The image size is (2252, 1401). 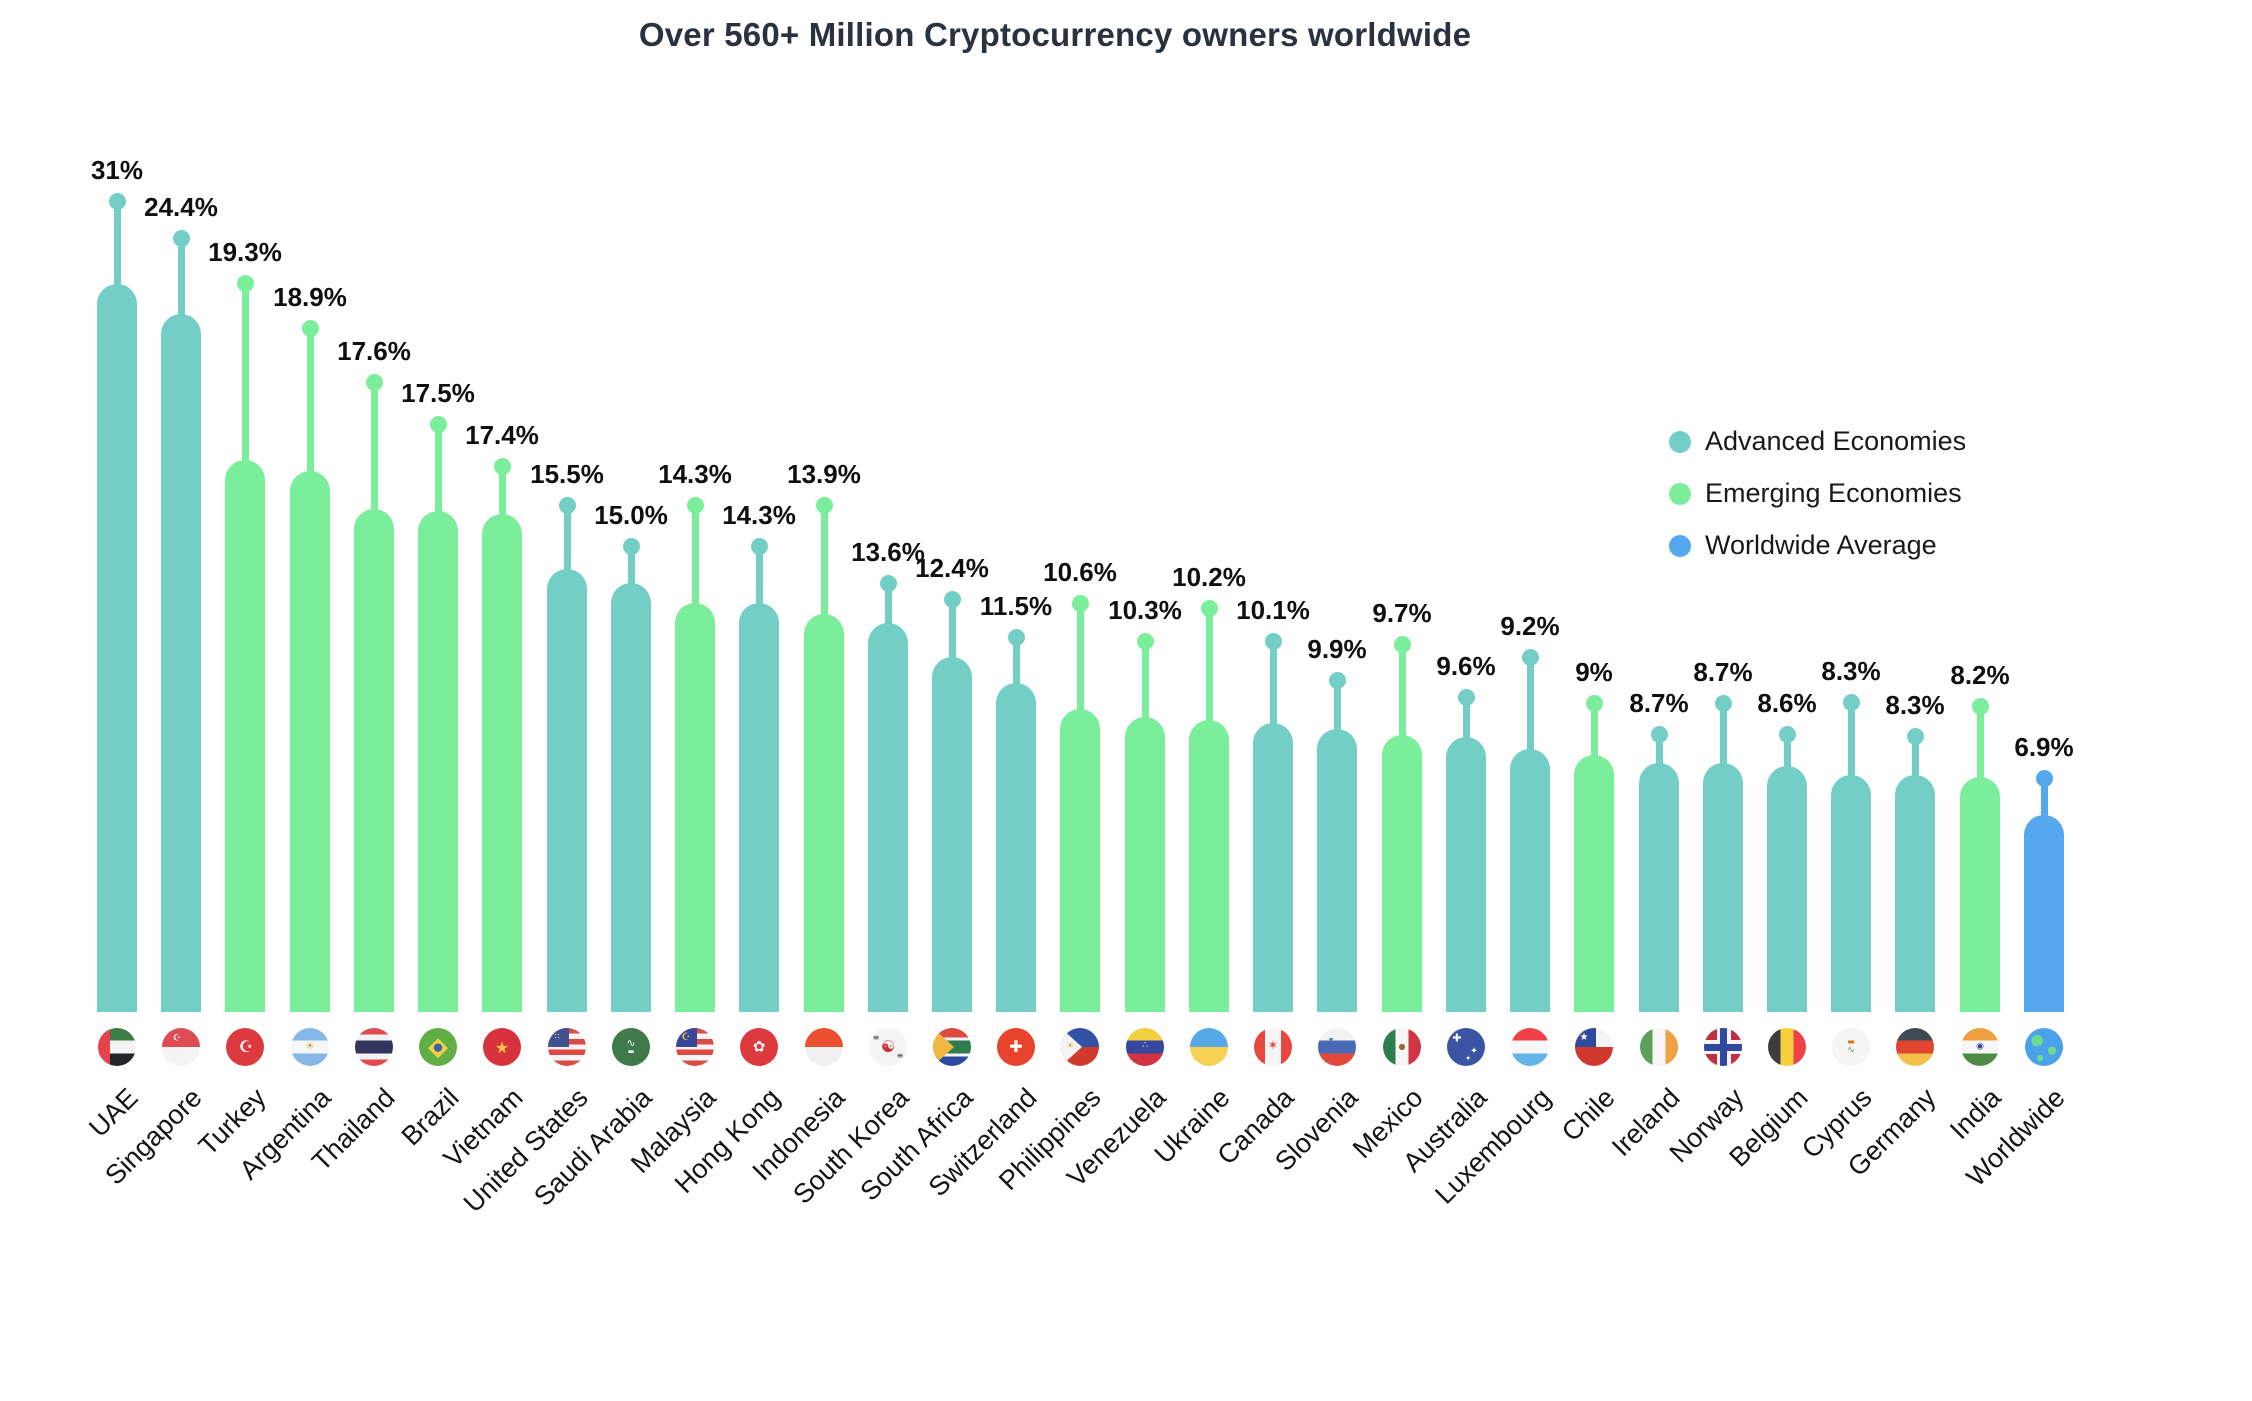 What do you see at coordinates (759, 1046) in the screenshot?
I see `flag-emblem: ✿` at bounding box center [759, 1046].